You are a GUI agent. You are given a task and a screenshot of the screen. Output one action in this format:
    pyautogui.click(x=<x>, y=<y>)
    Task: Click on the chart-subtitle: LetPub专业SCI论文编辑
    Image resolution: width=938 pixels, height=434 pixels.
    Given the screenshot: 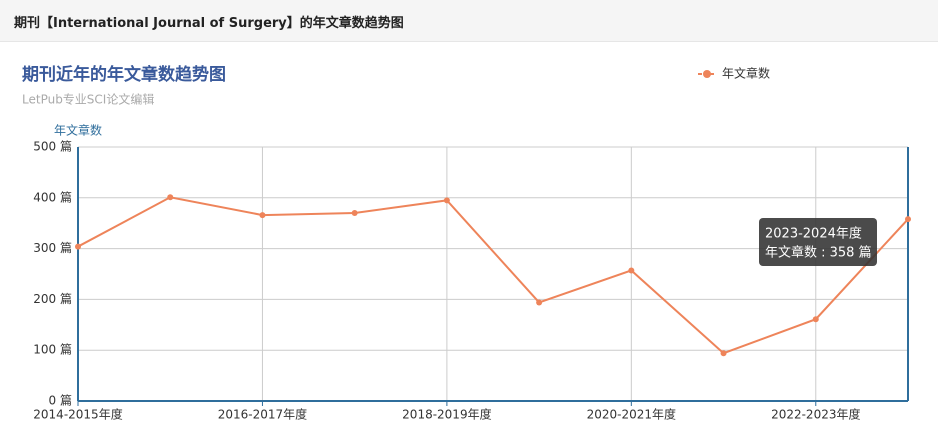 What is the action you would take?
    pyautogui.click(x=88, y=99)
    